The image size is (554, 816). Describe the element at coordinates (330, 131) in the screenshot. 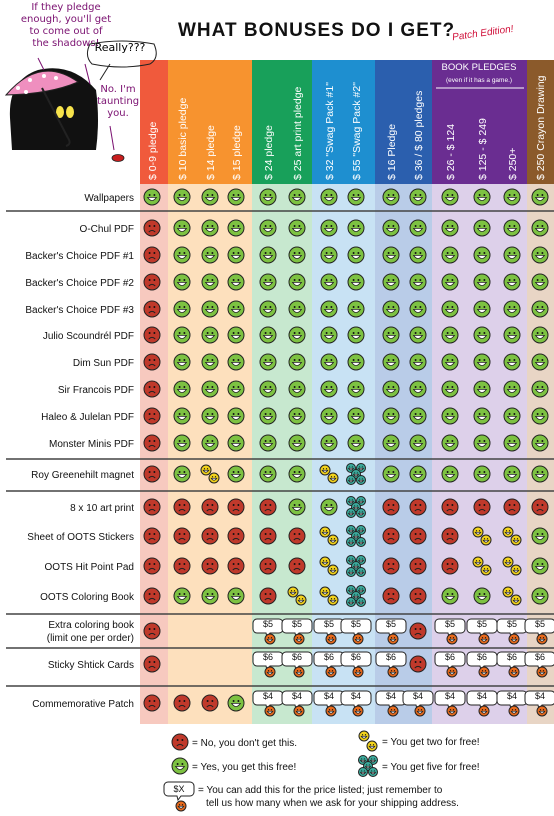

I see `column-label-6: $ 32 "Swag Pack #1"` at that location.